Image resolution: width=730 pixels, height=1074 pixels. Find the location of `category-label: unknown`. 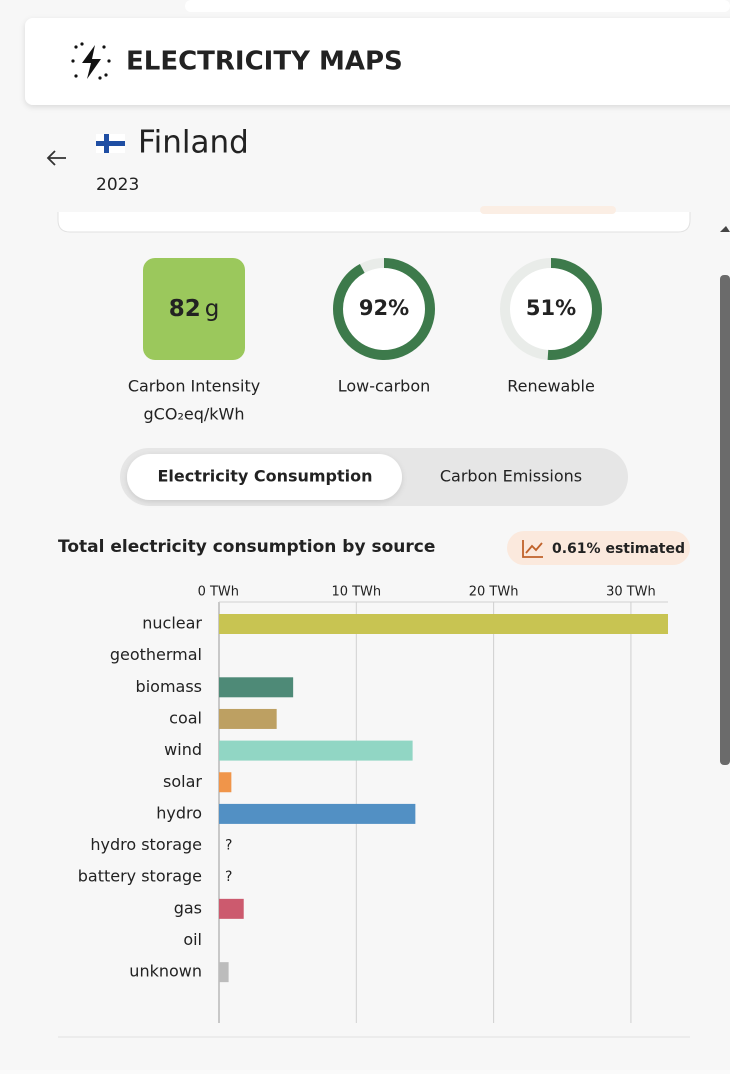

category-label: unknown is located at coordinates (165, 971).